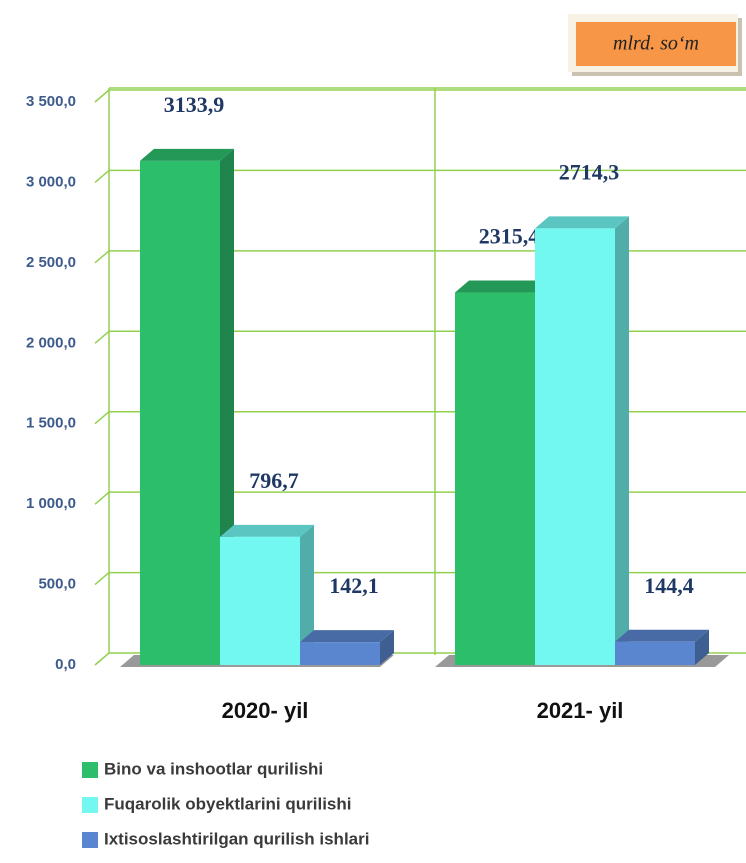 The image size is (746, 863). I want to click on value-label: 142,1, so click(354, 585).